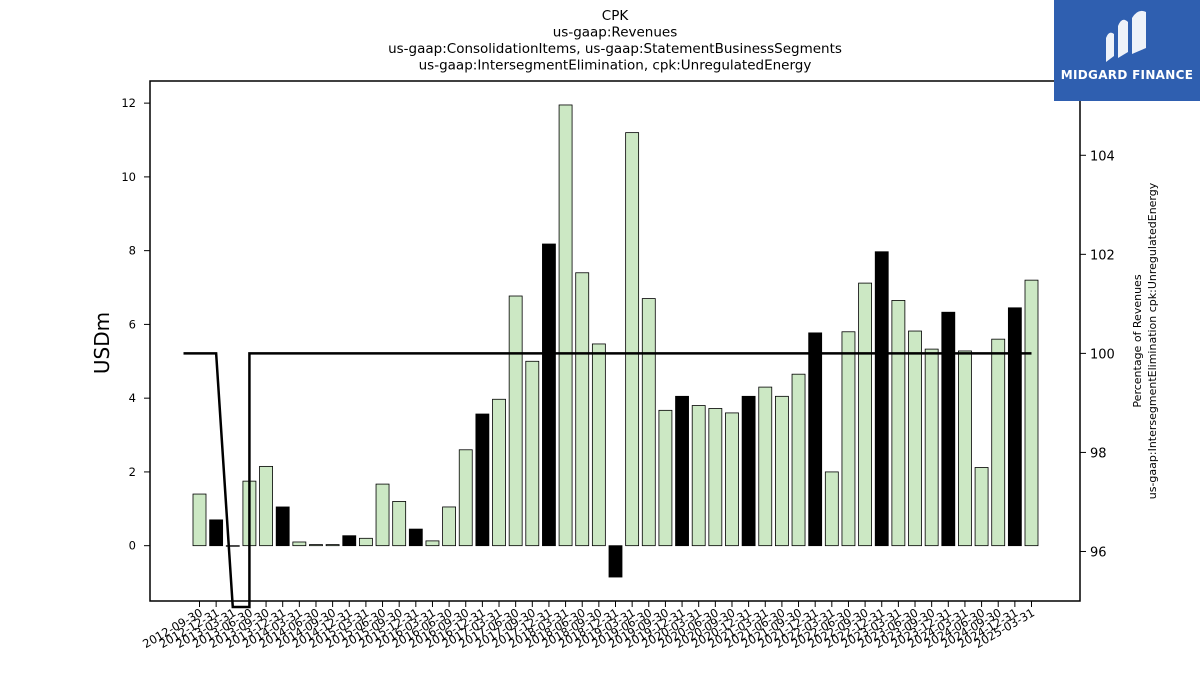 The height and width of the screenshot is (675, 1200). Describe the element at coordinates (132, 324) in the screenshot. I see `y-tick-label: 6` at that location.